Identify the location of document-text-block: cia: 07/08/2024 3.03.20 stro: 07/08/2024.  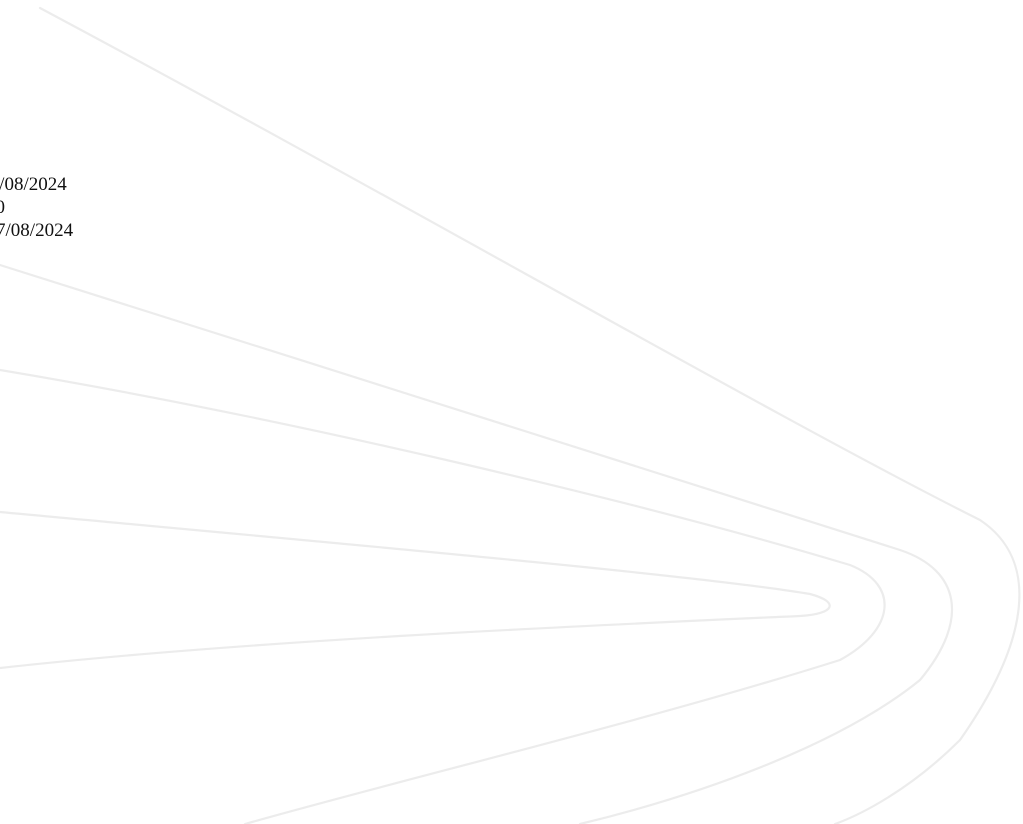
(36, 207).